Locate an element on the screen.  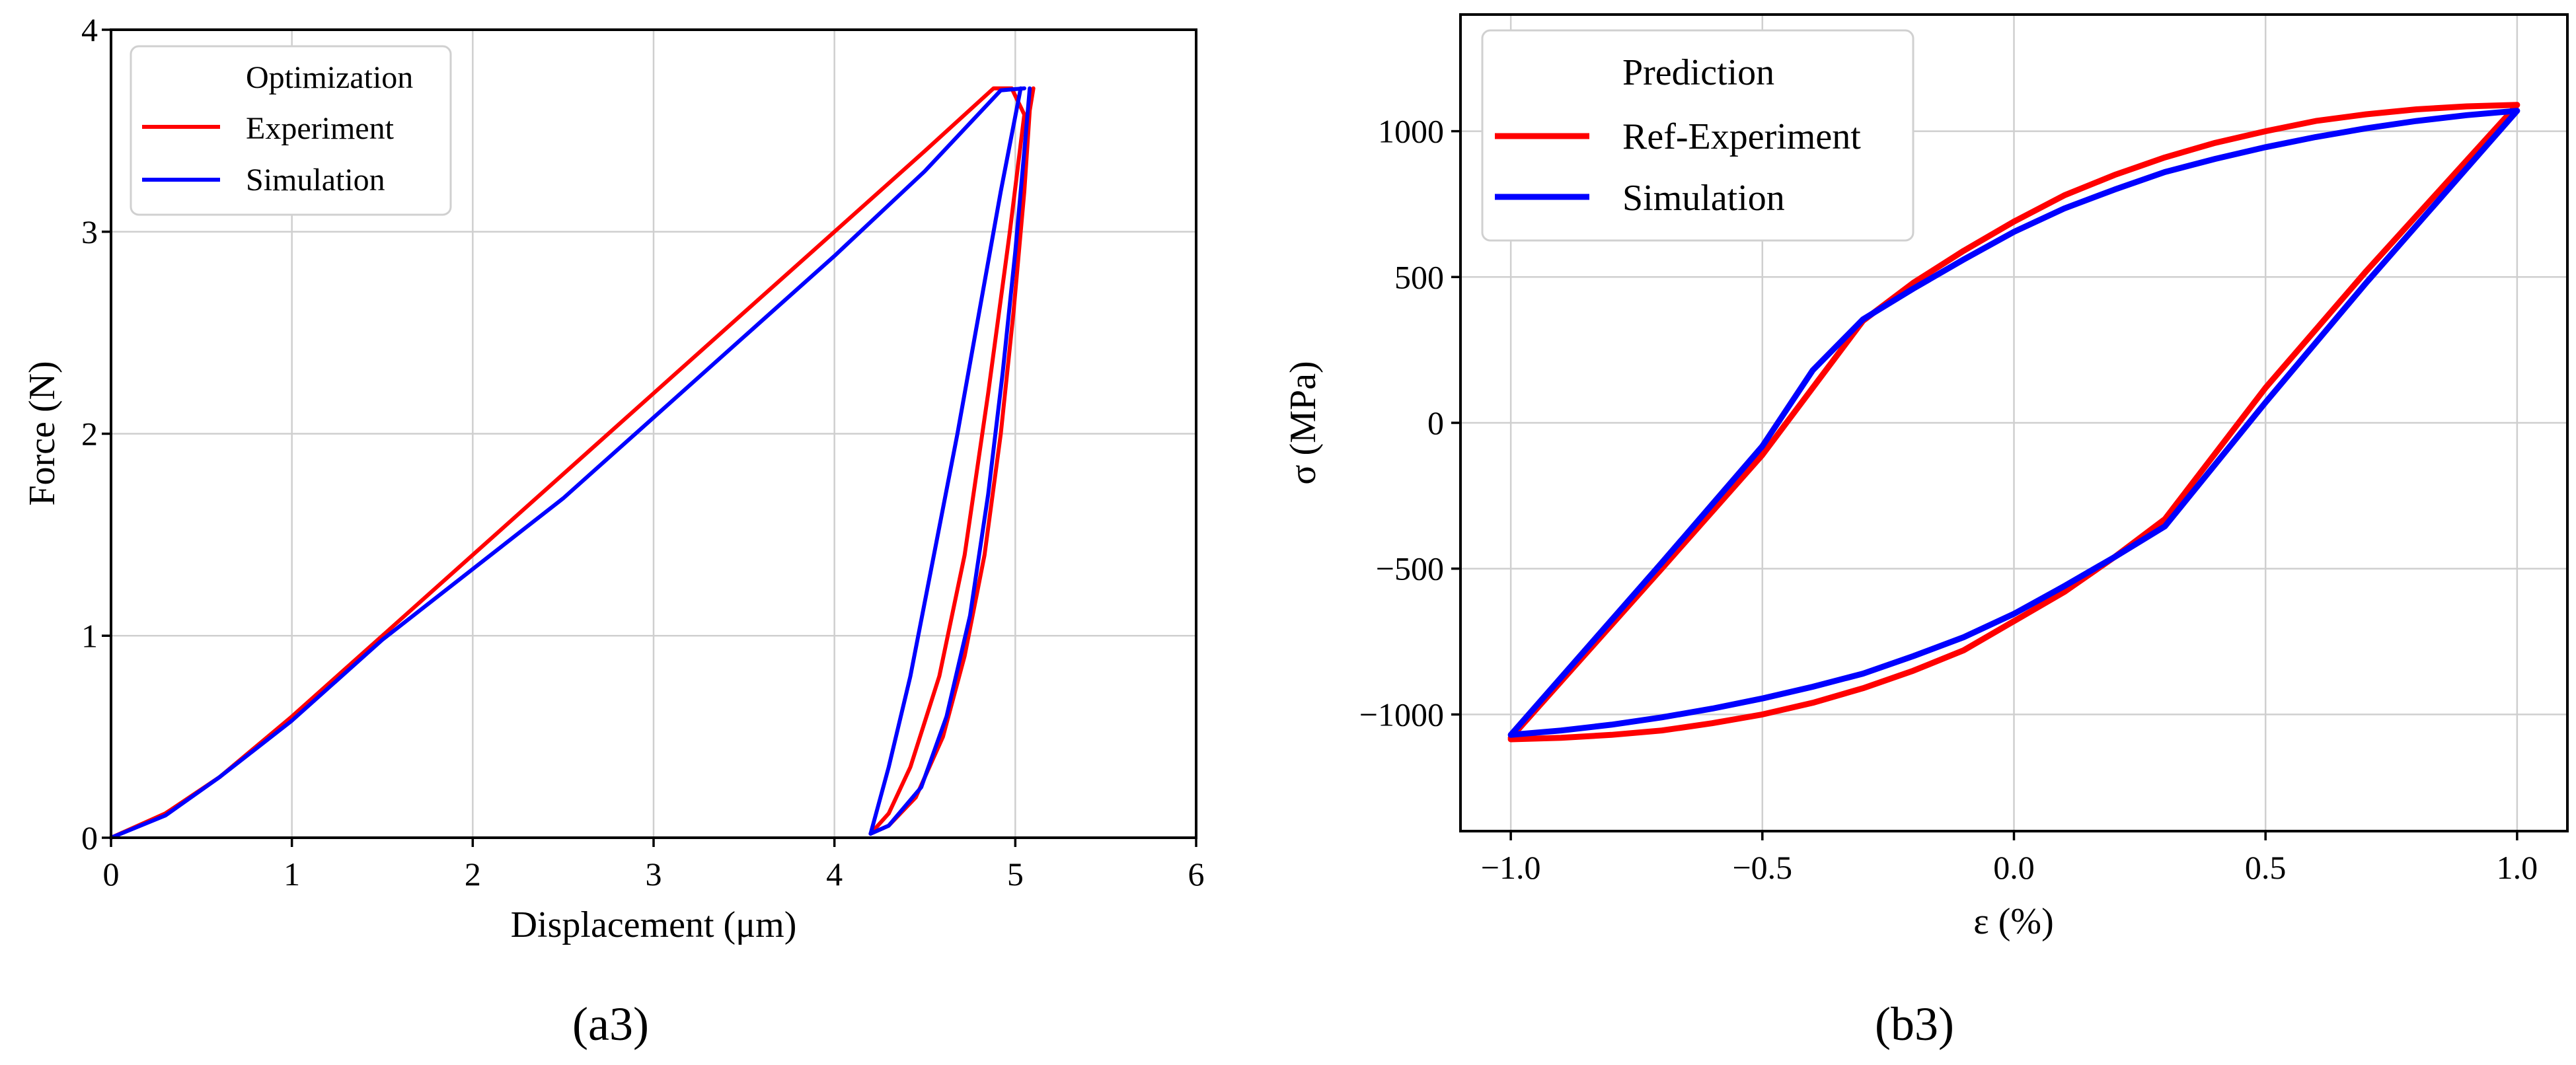
b3-legend: Prediction Ref-Experiment Simulation is located at coordinates (1698, 135).